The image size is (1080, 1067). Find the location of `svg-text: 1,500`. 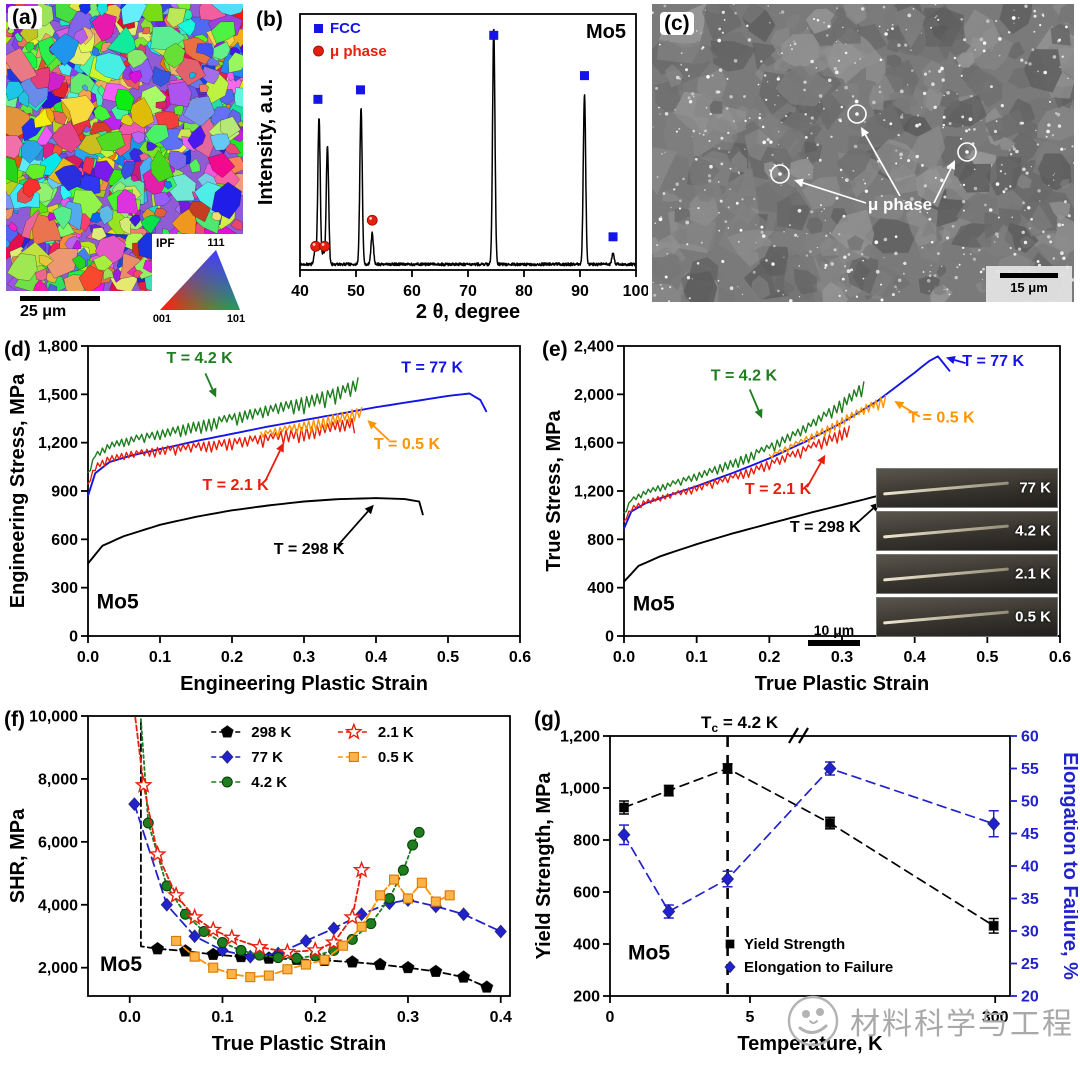

svg-text: 1,500 is located at coordinates (58, 395).